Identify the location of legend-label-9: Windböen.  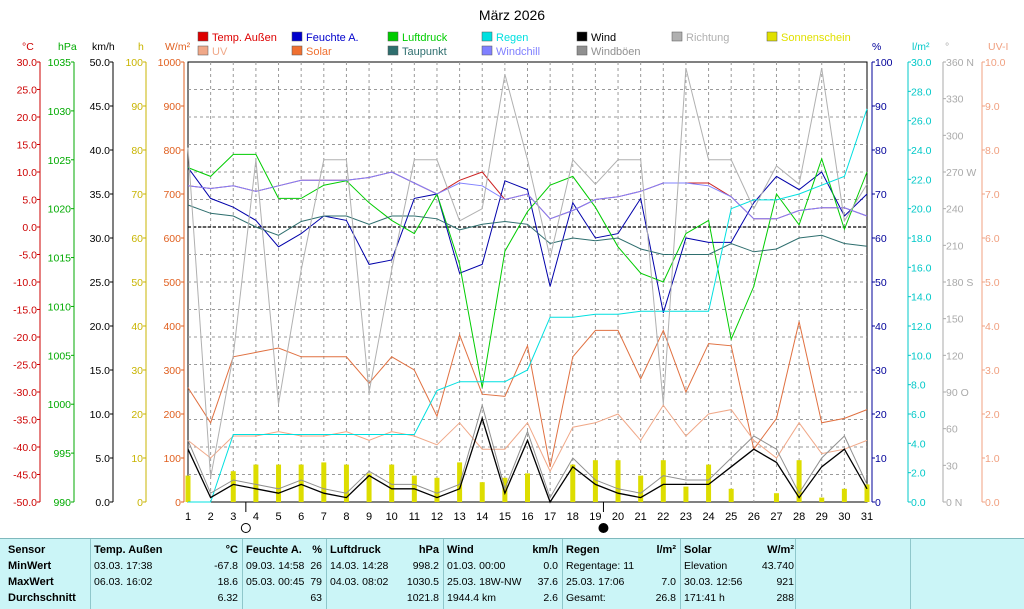
(616, 52).